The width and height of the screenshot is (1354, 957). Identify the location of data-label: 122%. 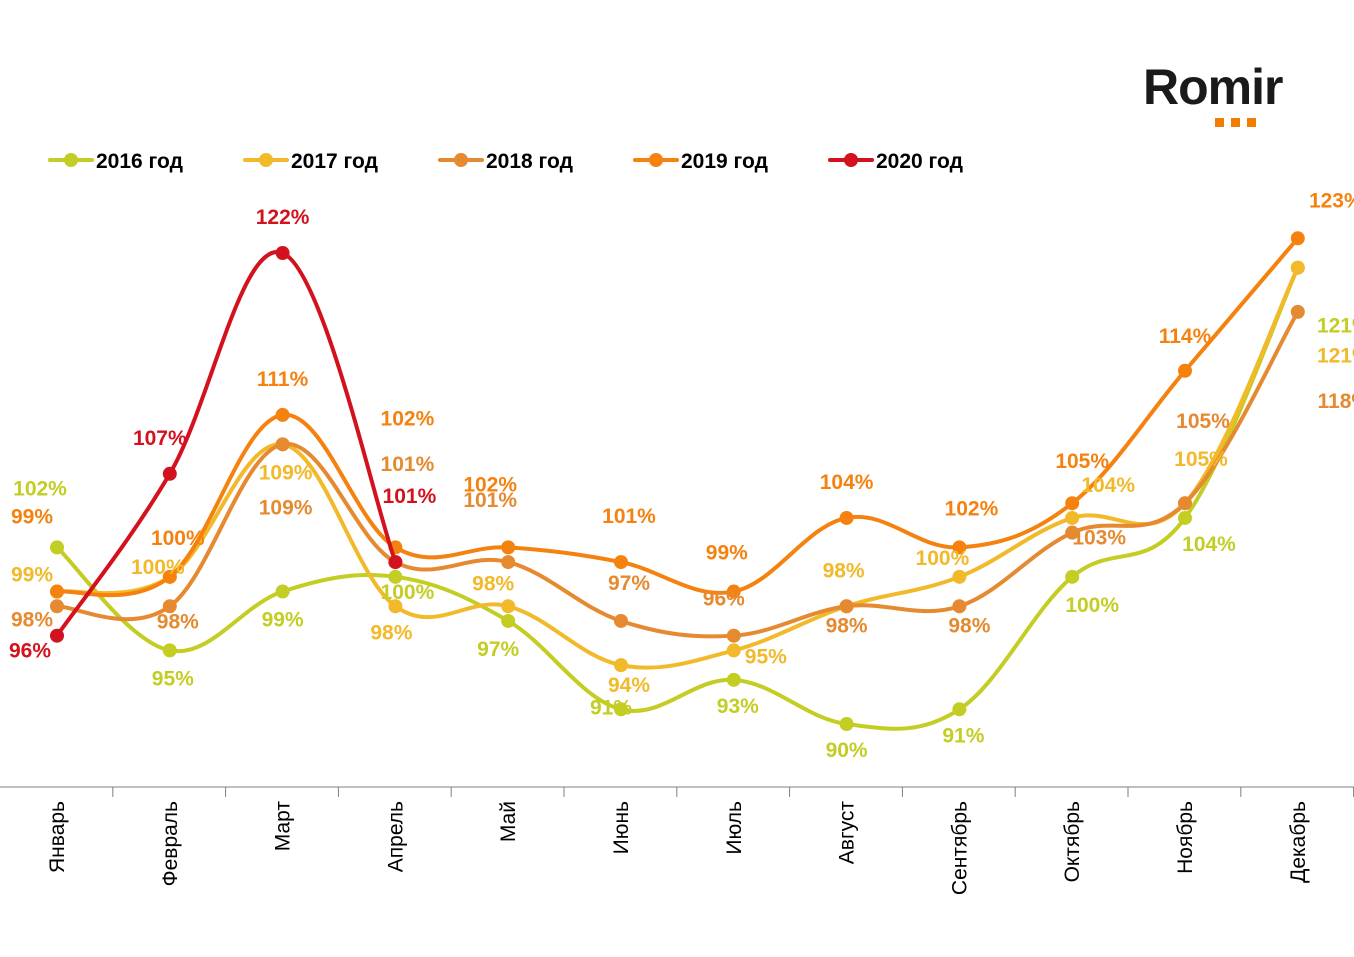
(283, 217).